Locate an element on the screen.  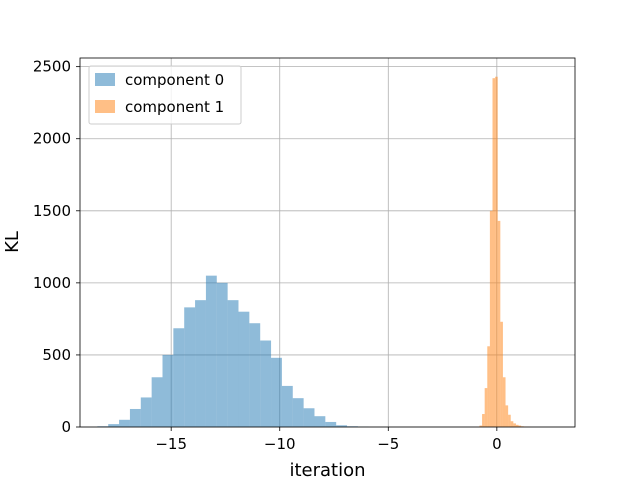
x-tick-label: −5 is located at coordinates (388, 444).